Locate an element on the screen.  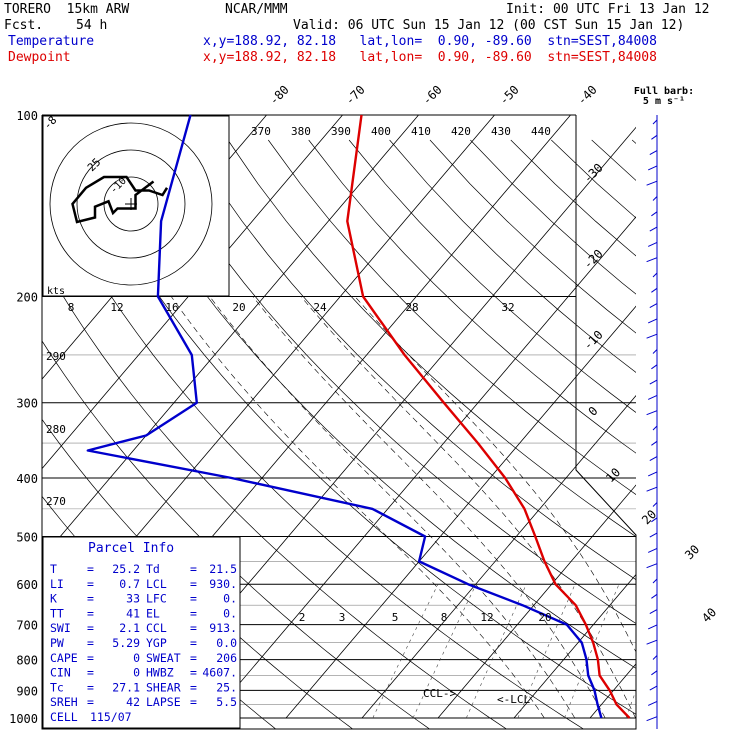
hodograph-speed-label: 8 is located at coordinates (71, 307).